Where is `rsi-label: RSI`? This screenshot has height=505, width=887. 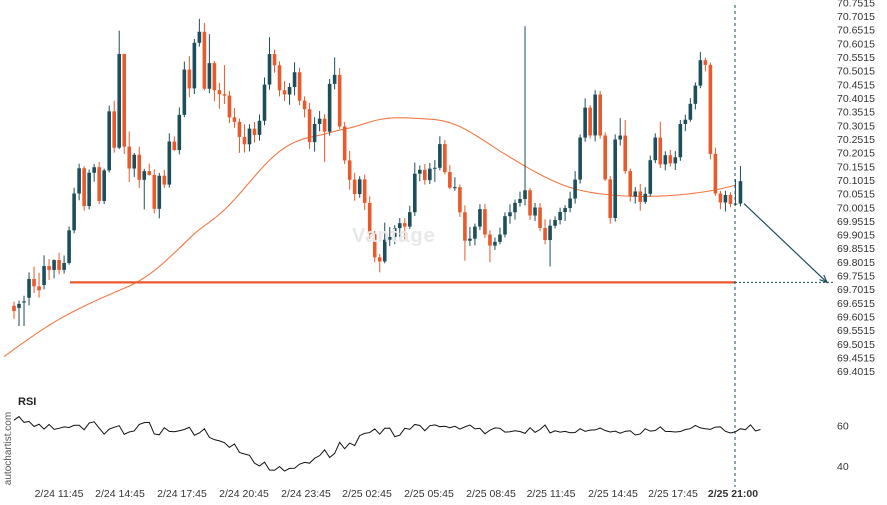 rsi-label: RSI is located at coordinates (27, 402).